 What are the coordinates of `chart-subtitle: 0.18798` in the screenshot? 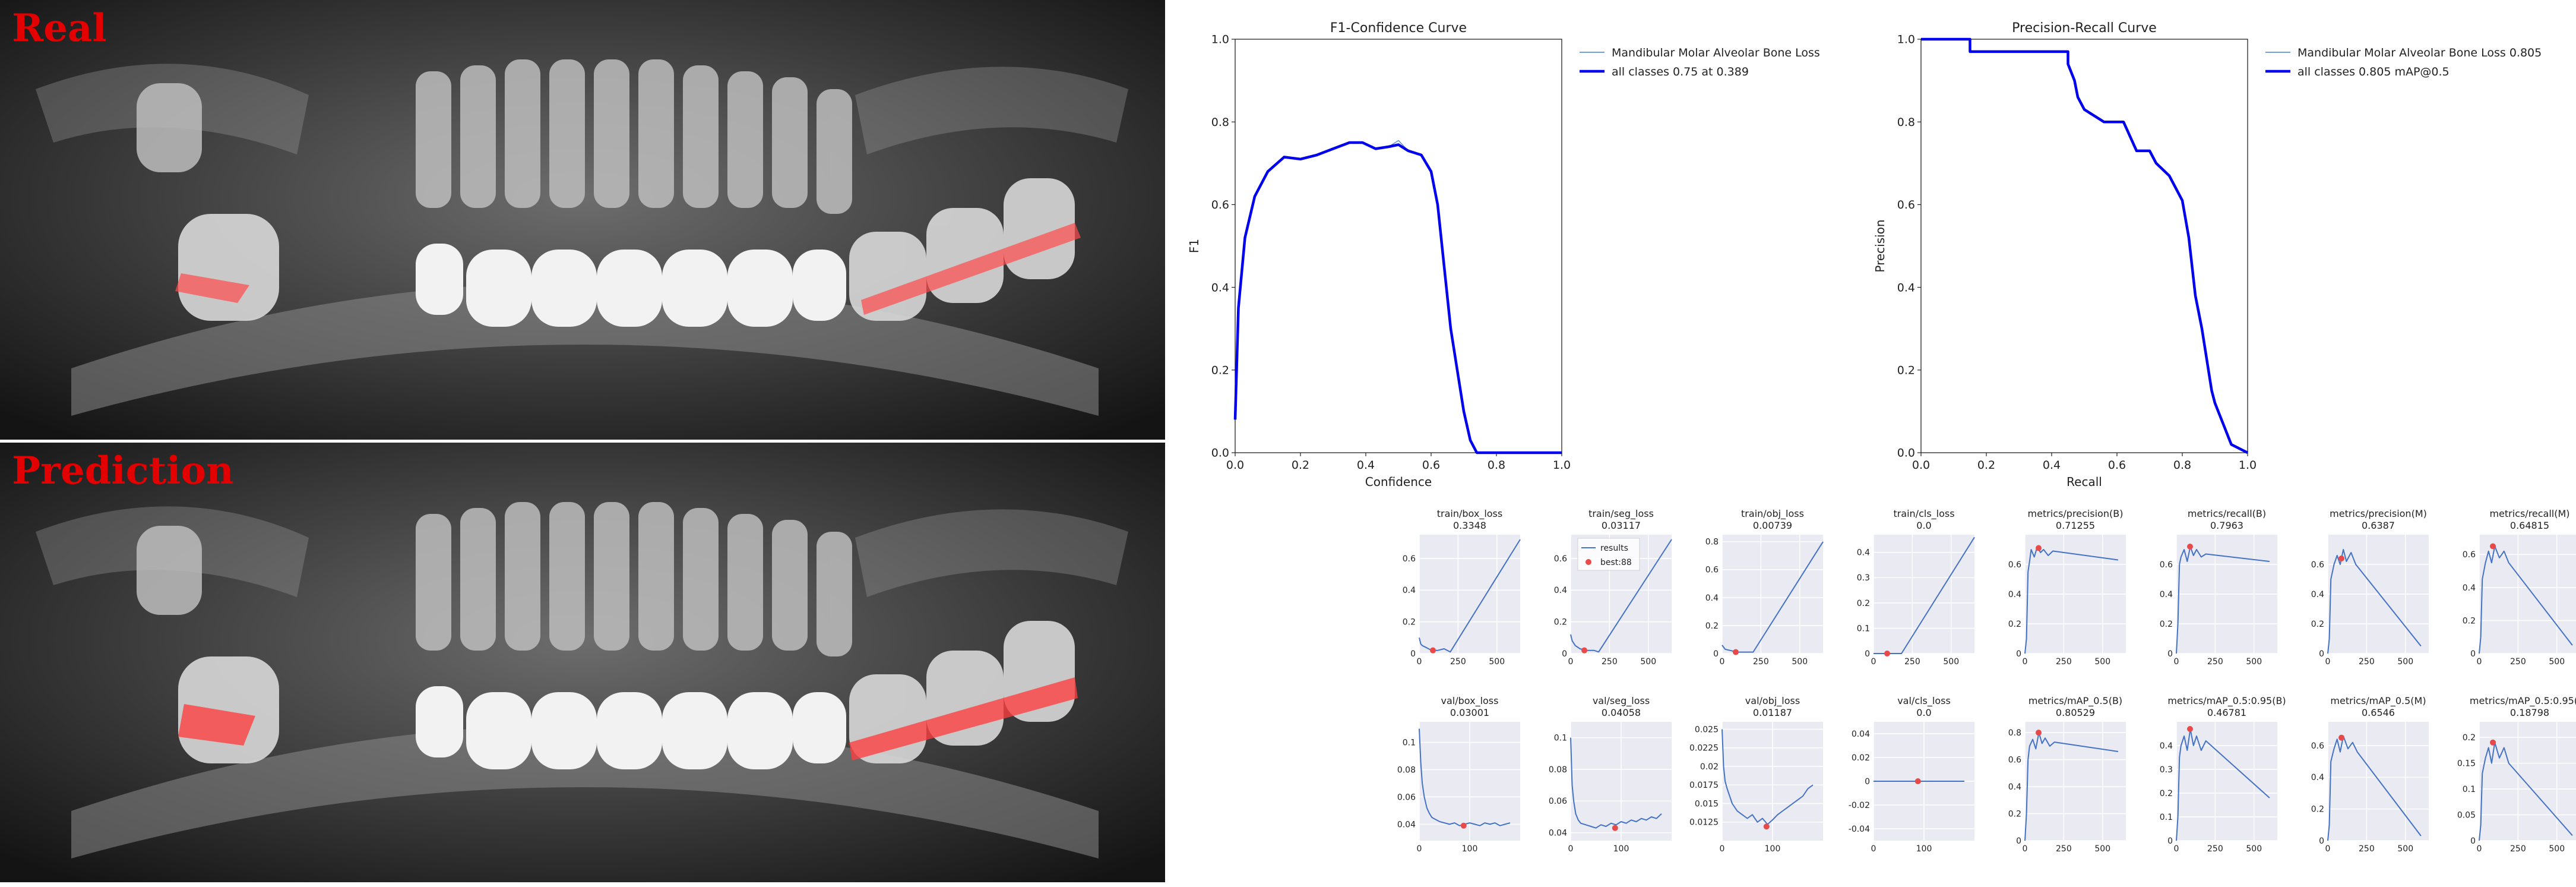 It's located at (2529, 712).